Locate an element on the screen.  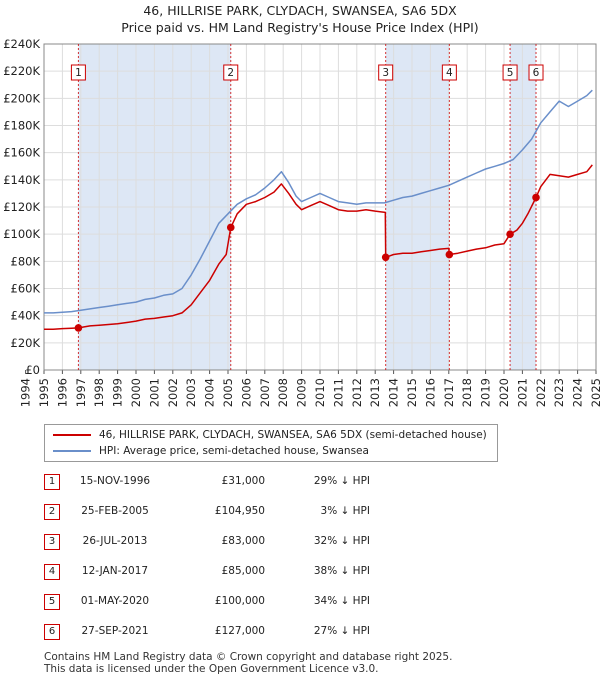
x-tick-label: 2016 is located at coordinates (430, 392).